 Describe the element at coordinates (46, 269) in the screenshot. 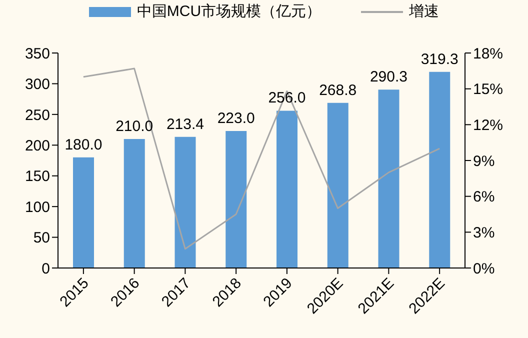

I see `y-tick-label: 0` at that location.